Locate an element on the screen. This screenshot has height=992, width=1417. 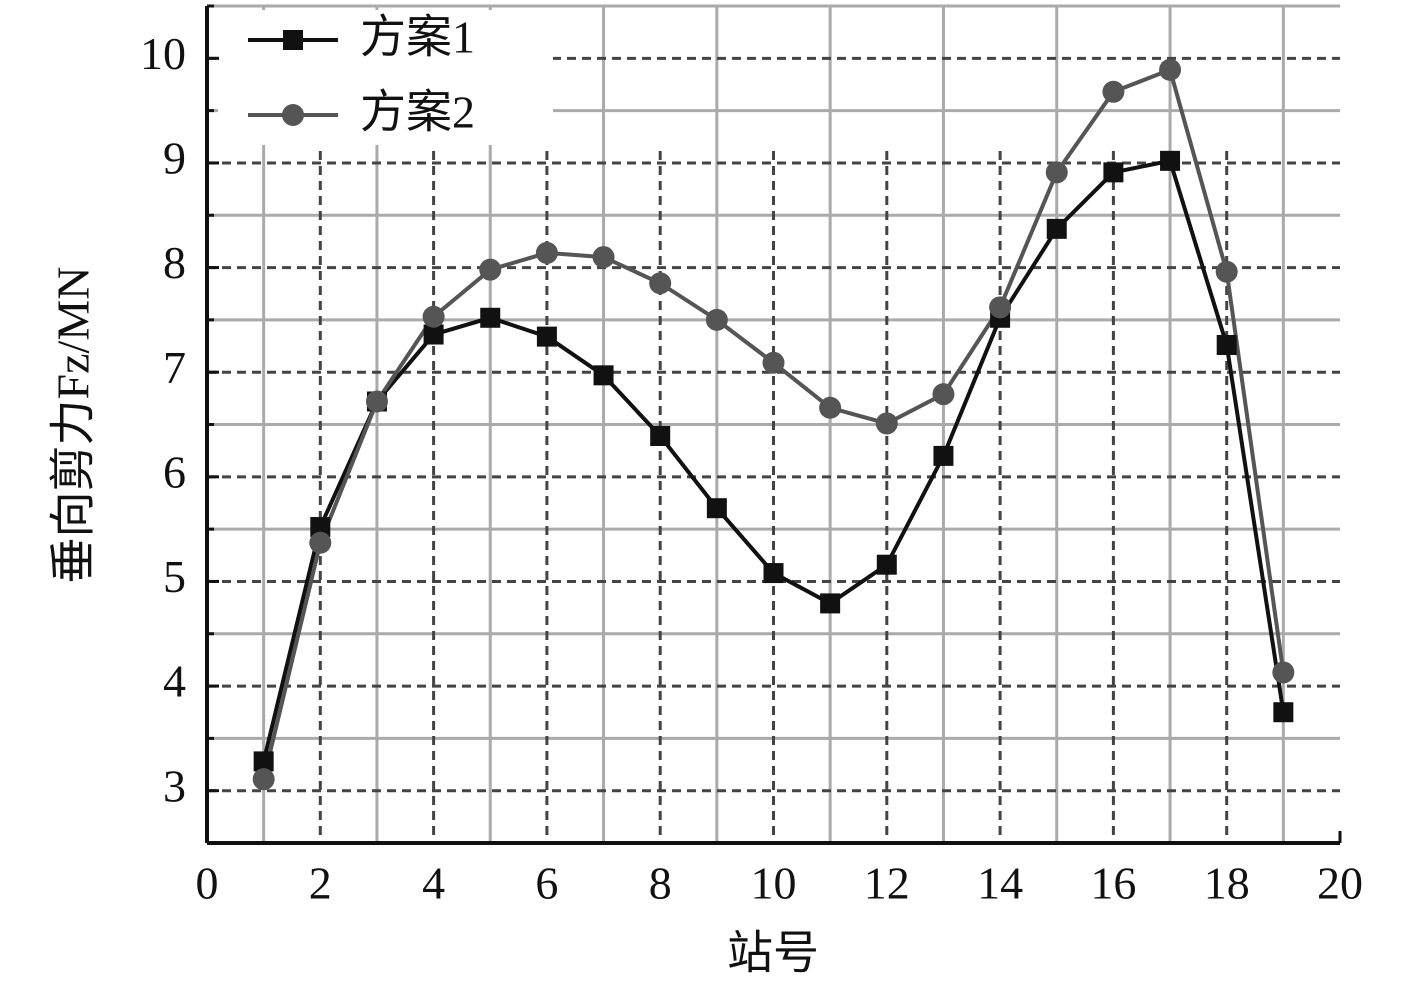
x-tick-label: 18 is located at coordinates (1227, 883).